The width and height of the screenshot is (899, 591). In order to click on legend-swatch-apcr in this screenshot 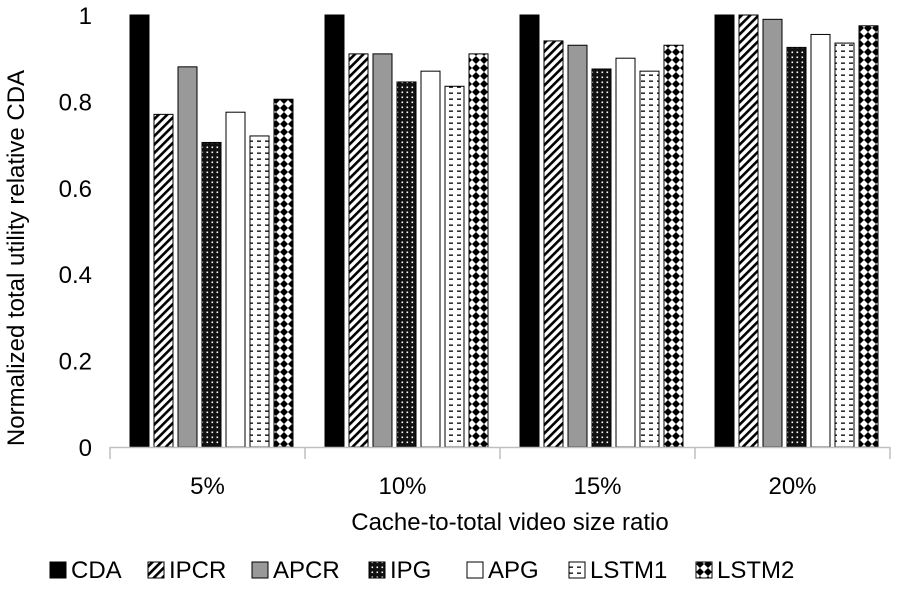, I will do `click(260, 570)`.